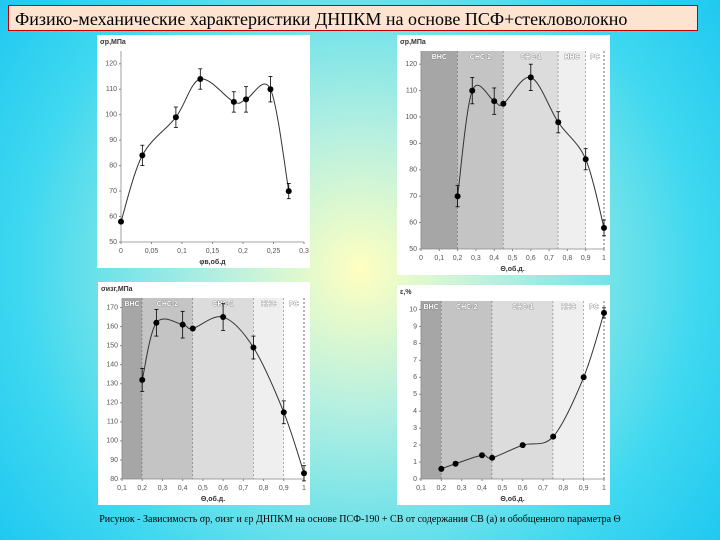  Describe the element at coordinates (213, 251) in the screenshot. I see `x-tick-label: 0,15` at that location.